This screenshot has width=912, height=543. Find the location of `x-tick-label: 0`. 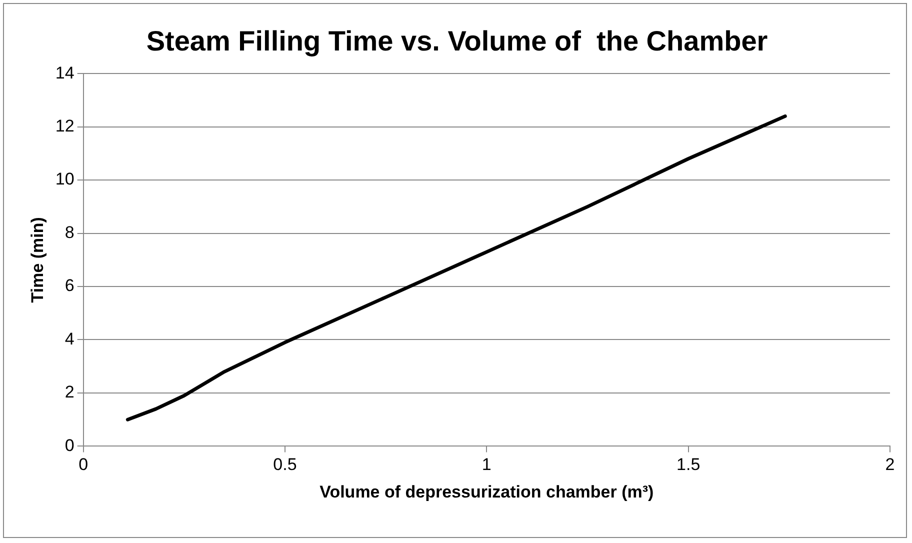

x-tick-label: 0 is located at coordinates (83, 464).